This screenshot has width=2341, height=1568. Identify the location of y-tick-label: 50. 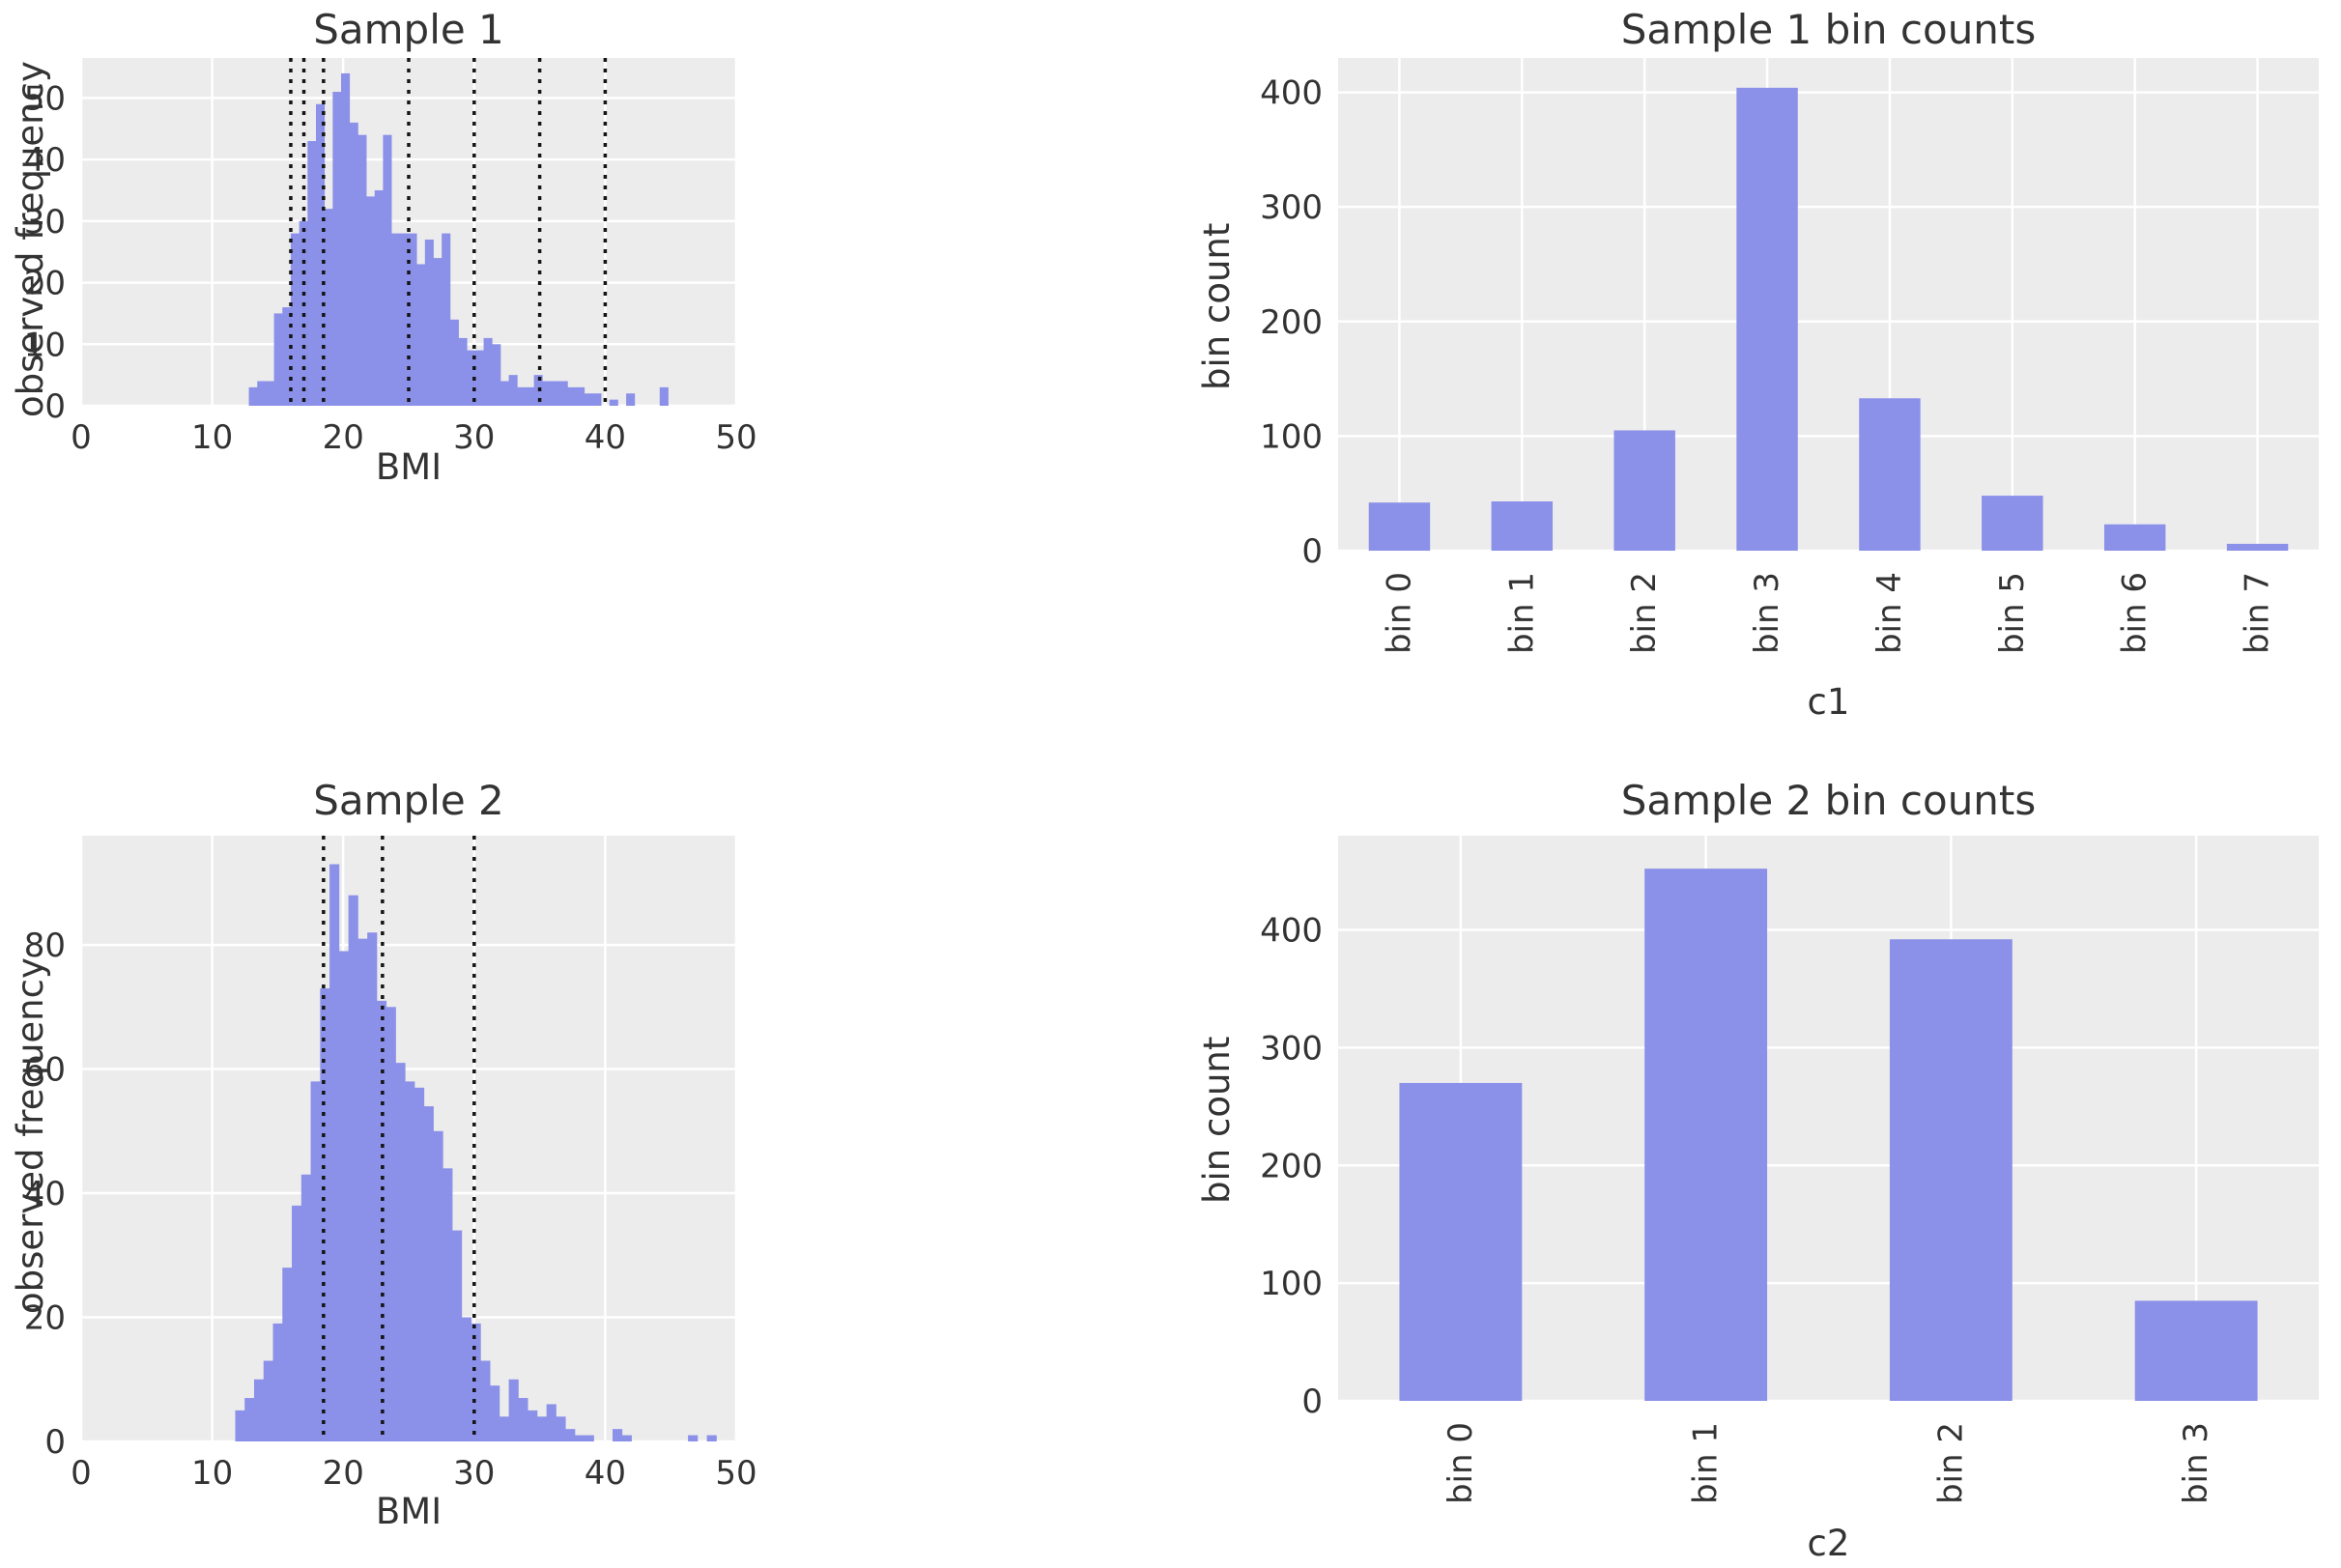
(45, 98).